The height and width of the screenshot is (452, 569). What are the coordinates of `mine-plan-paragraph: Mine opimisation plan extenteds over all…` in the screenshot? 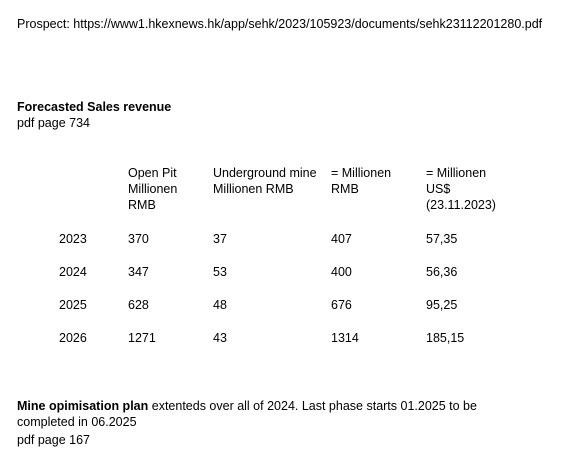 It's located at (267, 414).